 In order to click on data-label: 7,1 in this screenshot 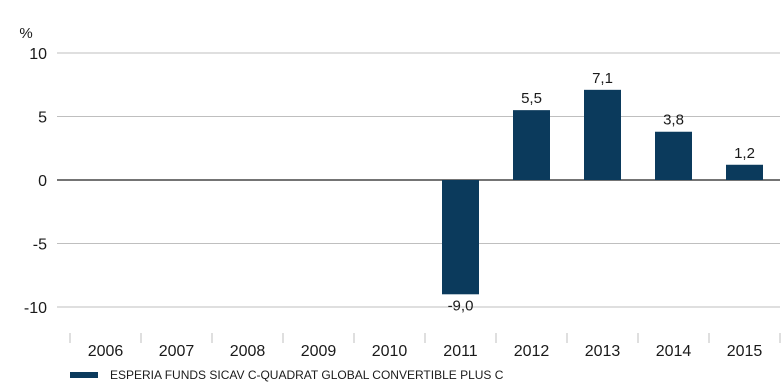, I will do `click(602, 78)`.